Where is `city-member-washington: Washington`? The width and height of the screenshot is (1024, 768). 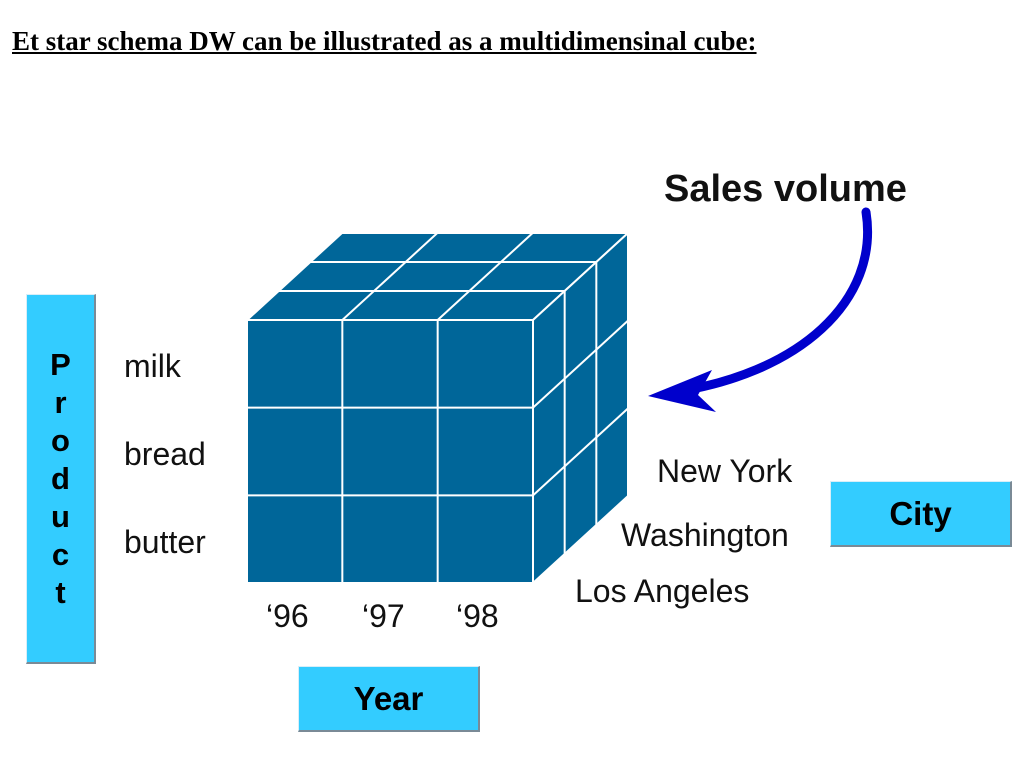
city-member-washington: Washington is located at coordinates (705, 535).